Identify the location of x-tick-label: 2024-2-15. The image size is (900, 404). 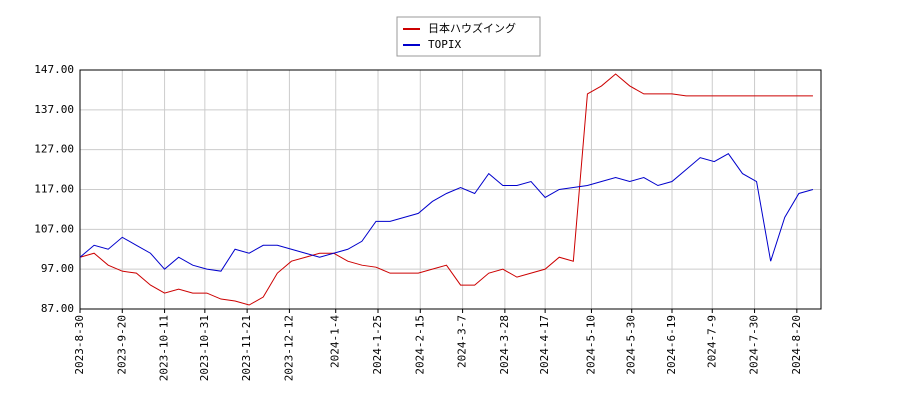
(419, 345).